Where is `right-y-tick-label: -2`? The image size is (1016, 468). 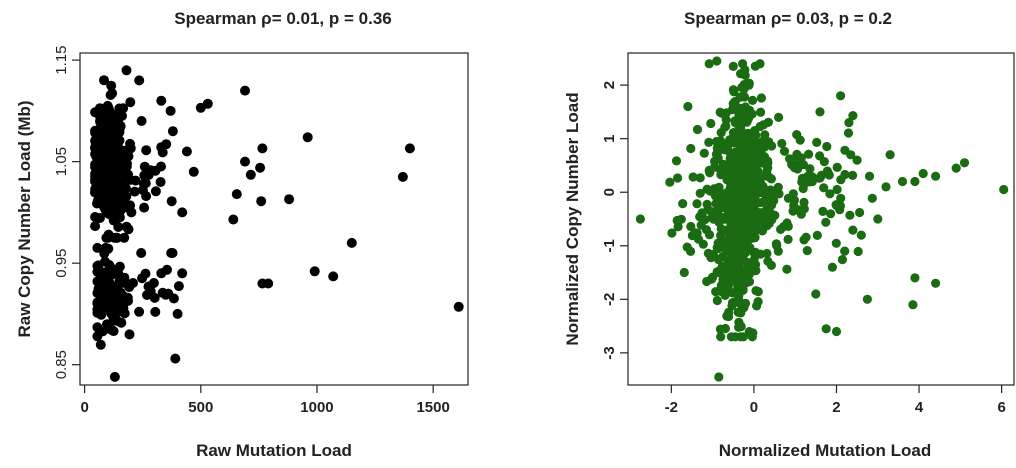 right-y-tick-label: -2 is located at coordinates (609, 299).